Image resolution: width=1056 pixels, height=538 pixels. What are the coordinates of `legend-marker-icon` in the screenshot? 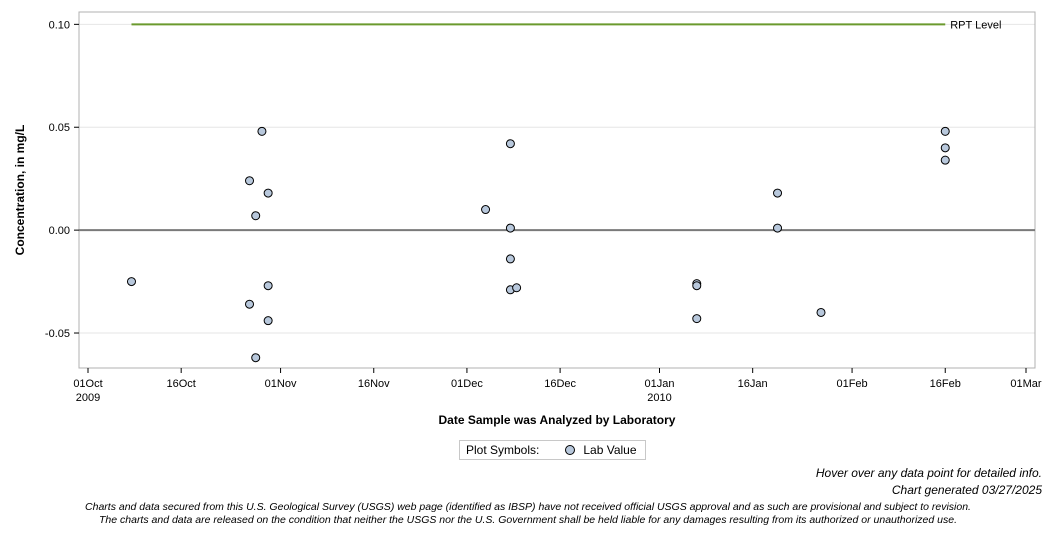 It's located at (570, 450).